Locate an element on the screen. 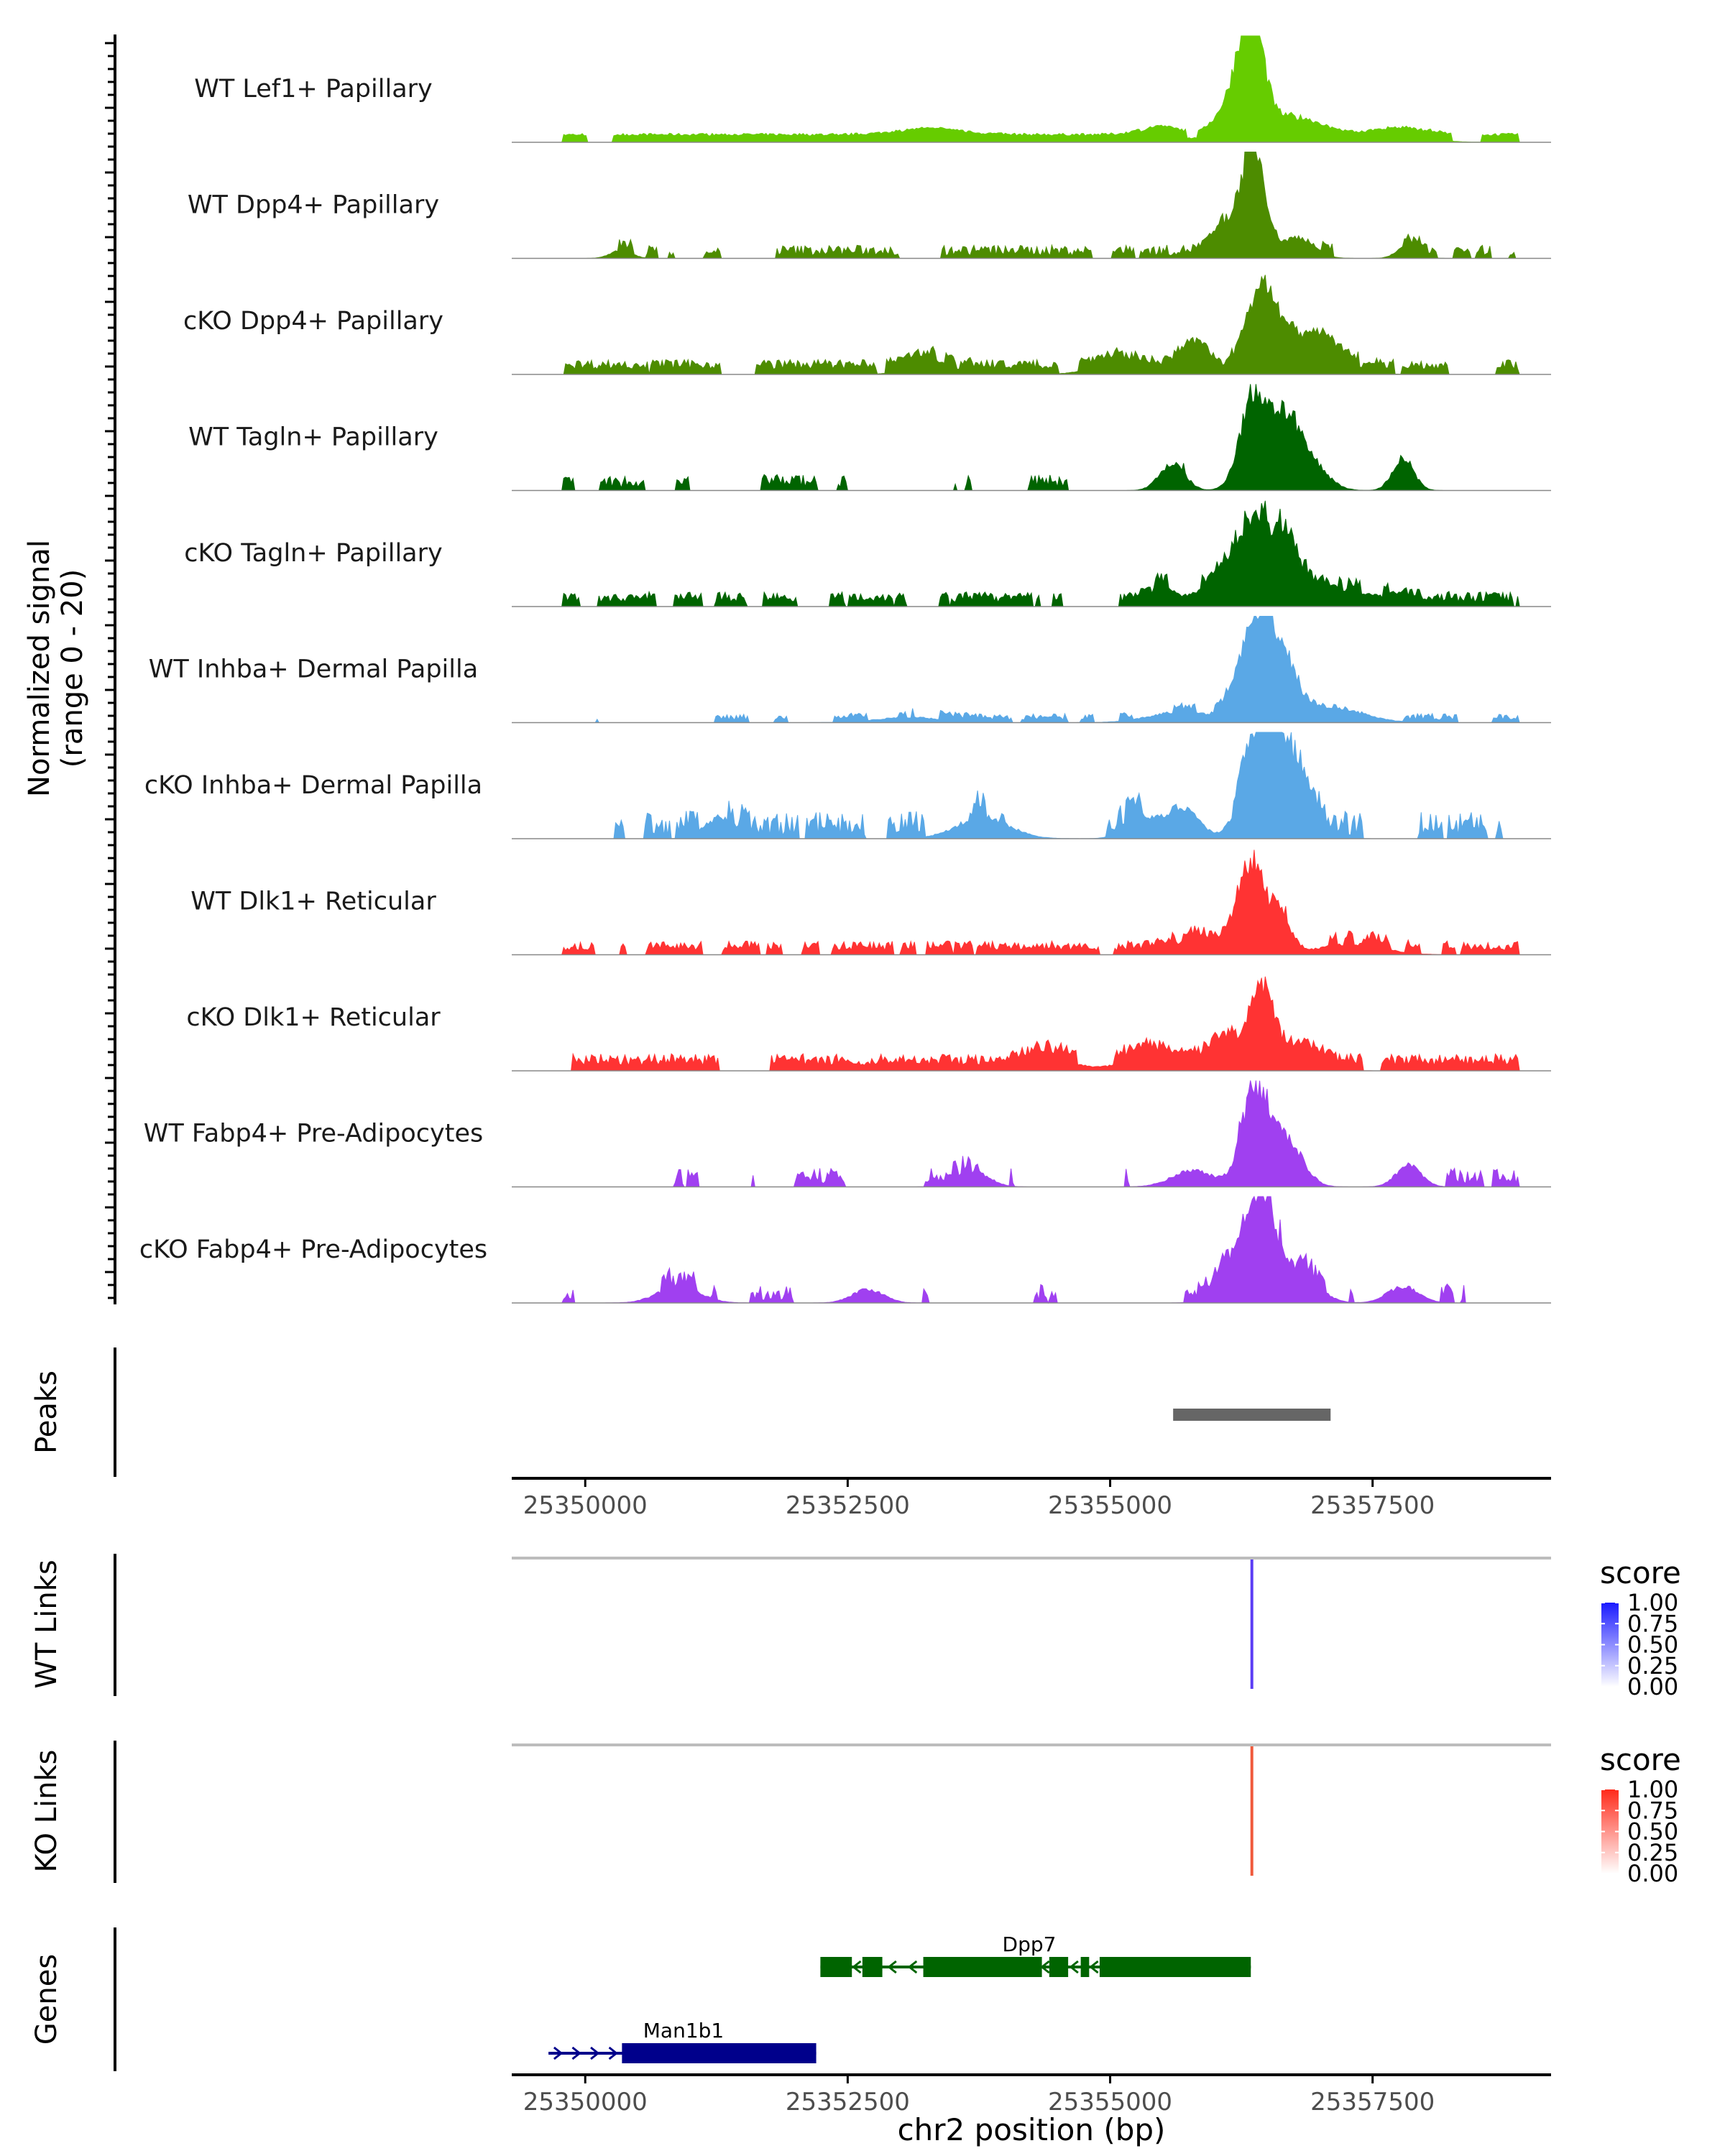 The image size is (1725, 2156). coverage-track: cKO Dpp4+ Papillary is located at coordinates (867, 325).